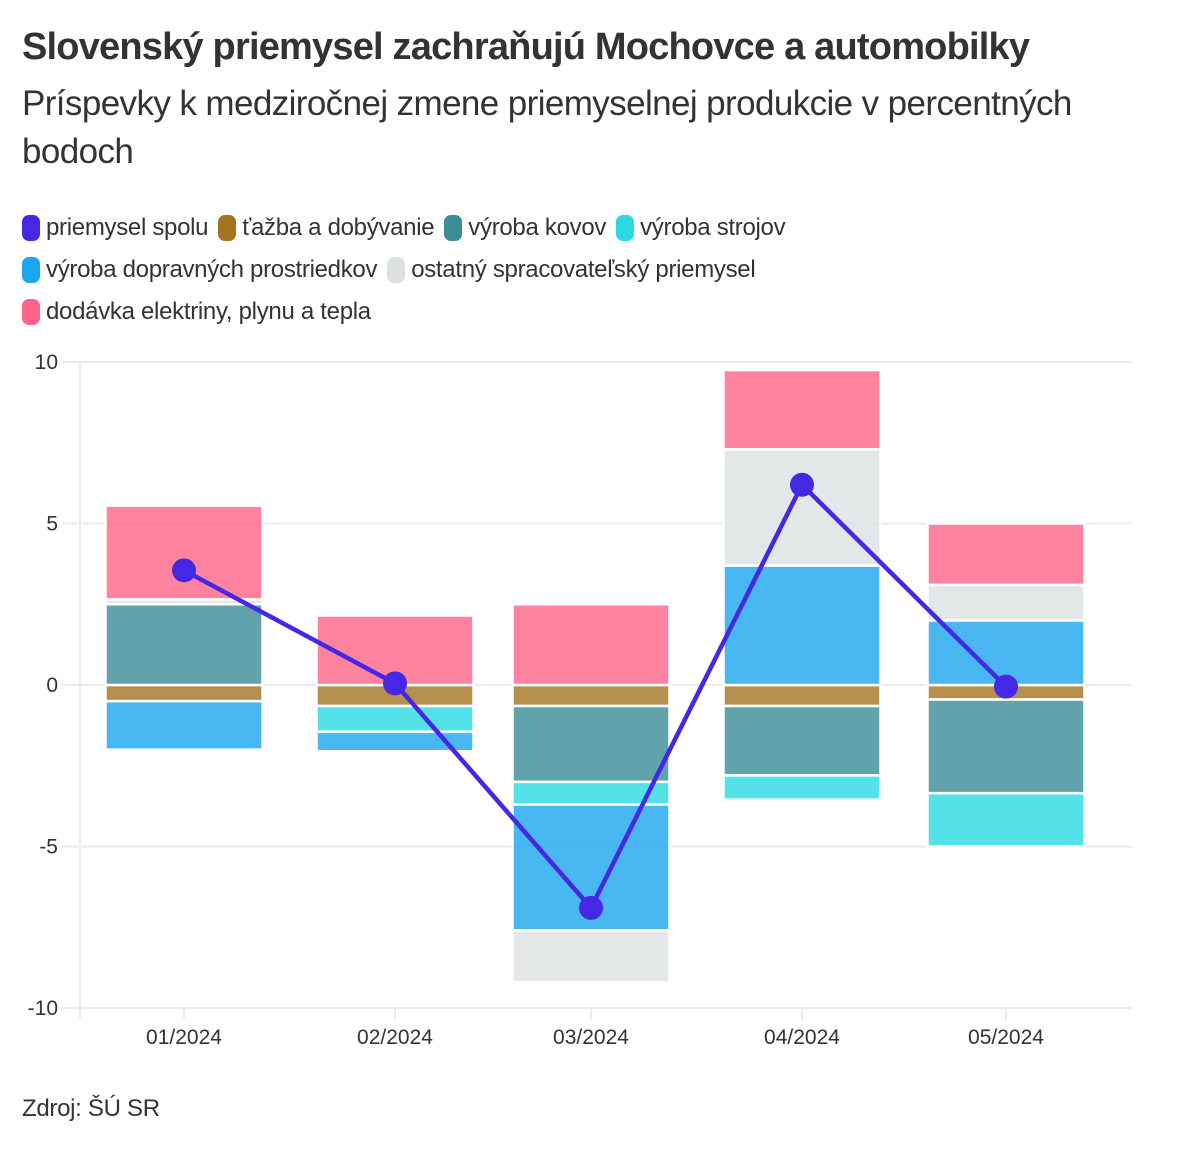 The image size is (1200, 1150). Describe the element at coordinates (48, 847) in the screenshot. I see `y-tick-label: -5` at that location.